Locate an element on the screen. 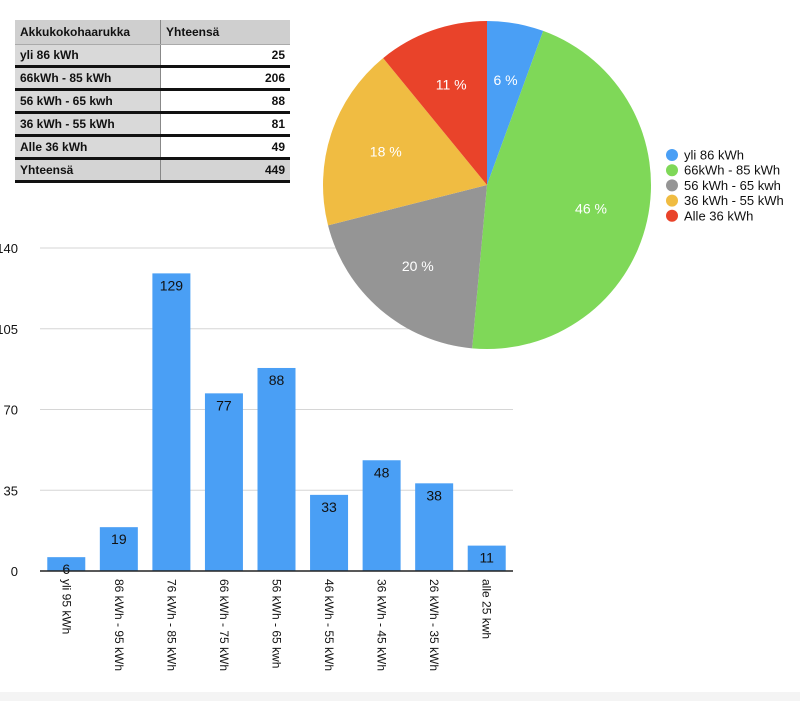 The image size is (800, 701). bar-value-label: 11 is located at coordinates (486, 558).